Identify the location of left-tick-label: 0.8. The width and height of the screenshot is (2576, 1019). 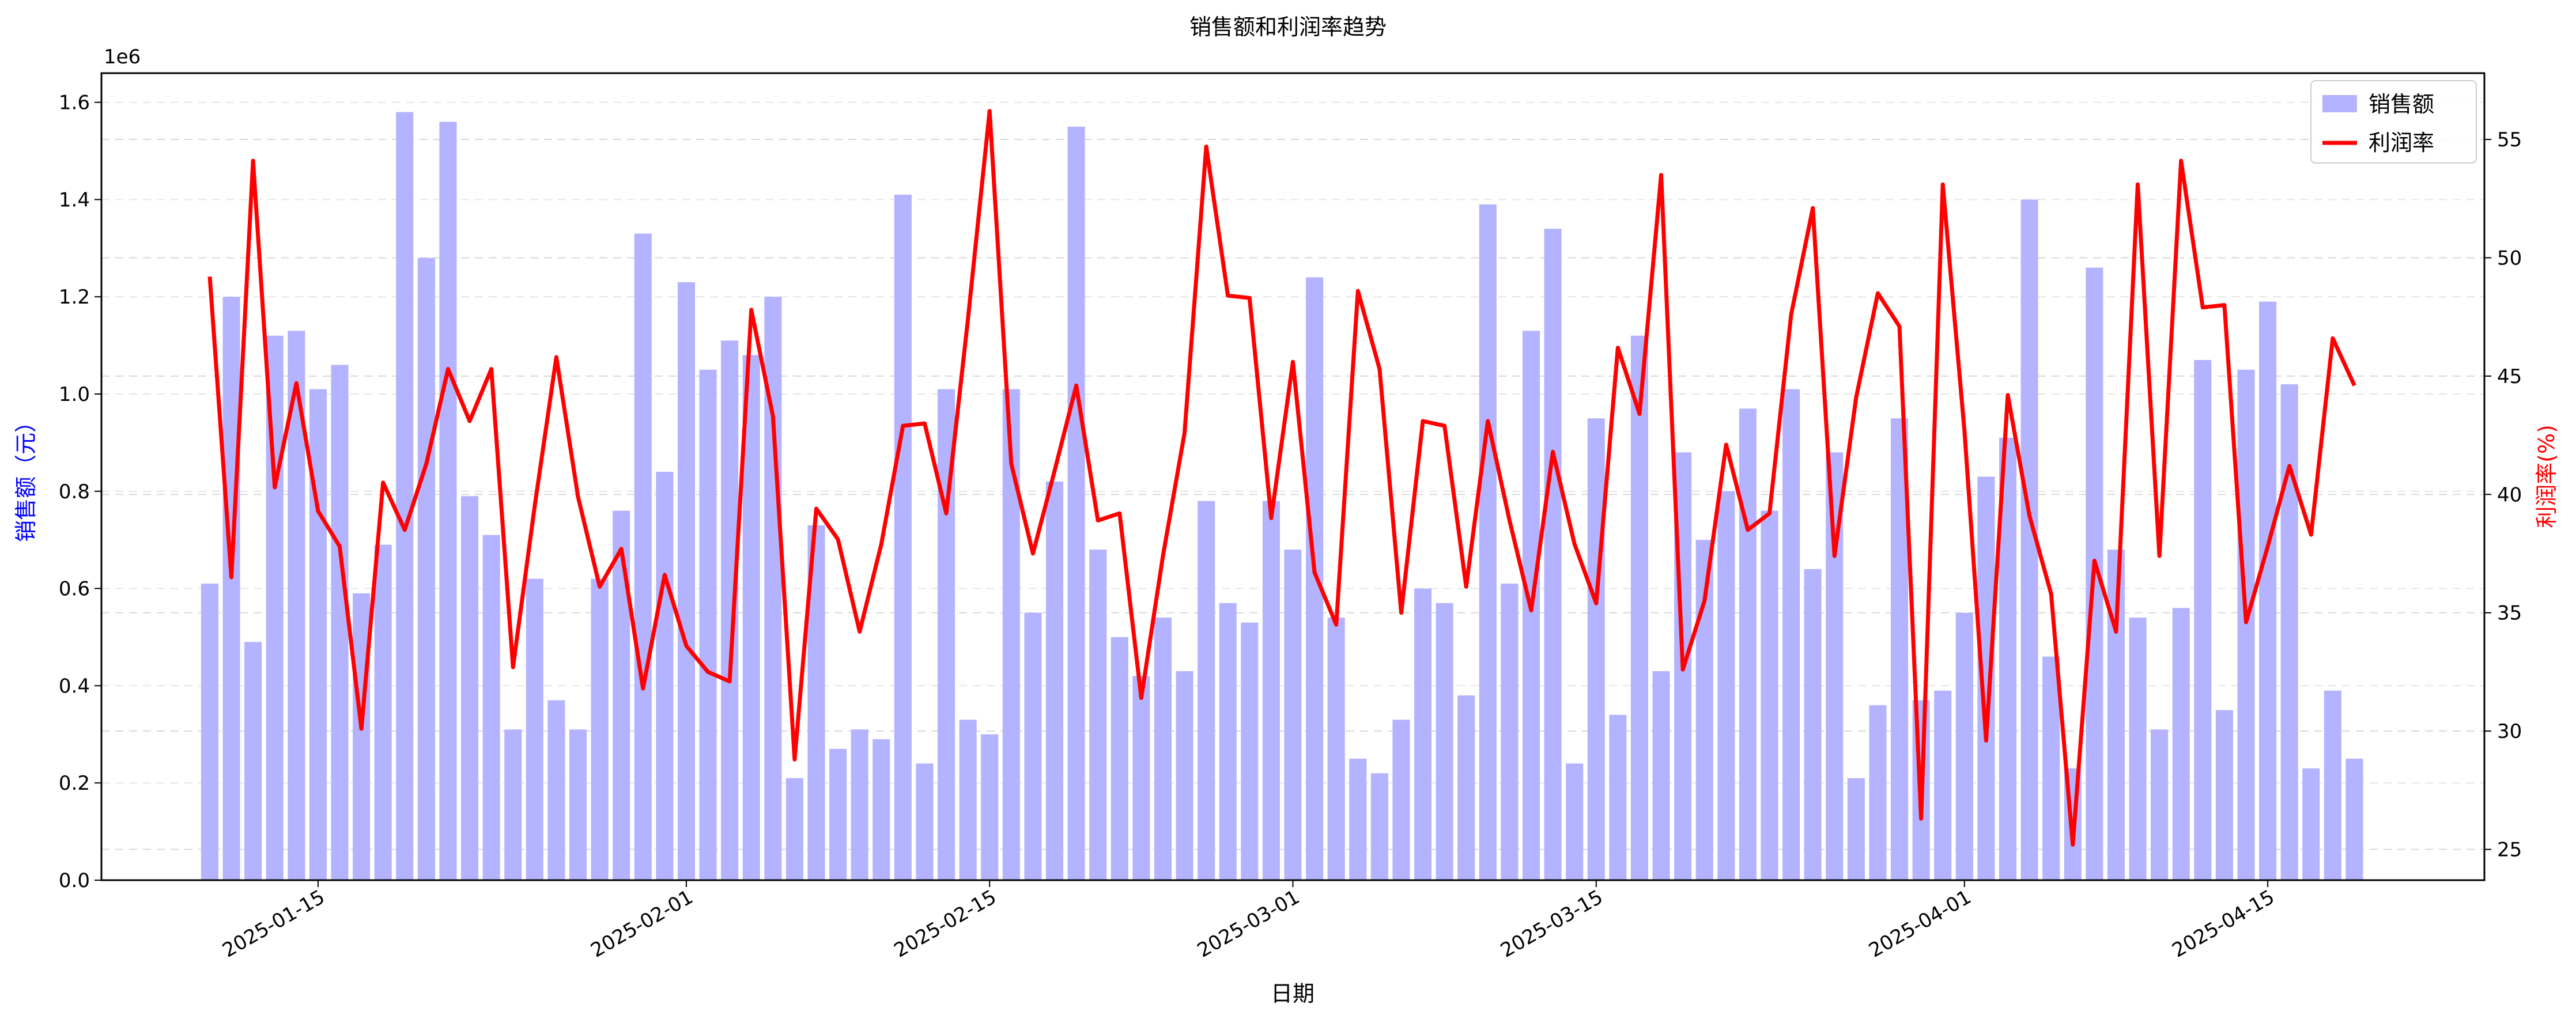
(75, 491).